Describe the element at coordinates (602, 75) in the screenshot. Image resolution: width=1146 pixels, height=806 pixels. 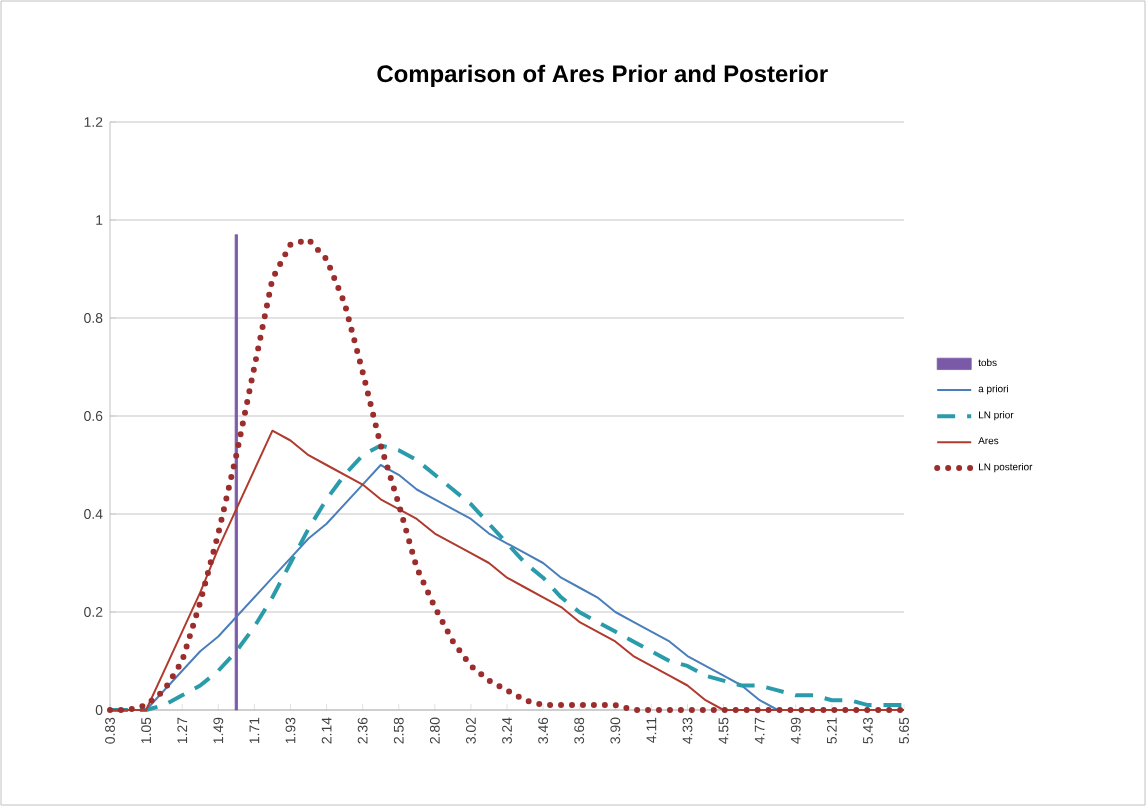
I see `chart-title: Comparison of Ares Prior and Posterior` at that location.